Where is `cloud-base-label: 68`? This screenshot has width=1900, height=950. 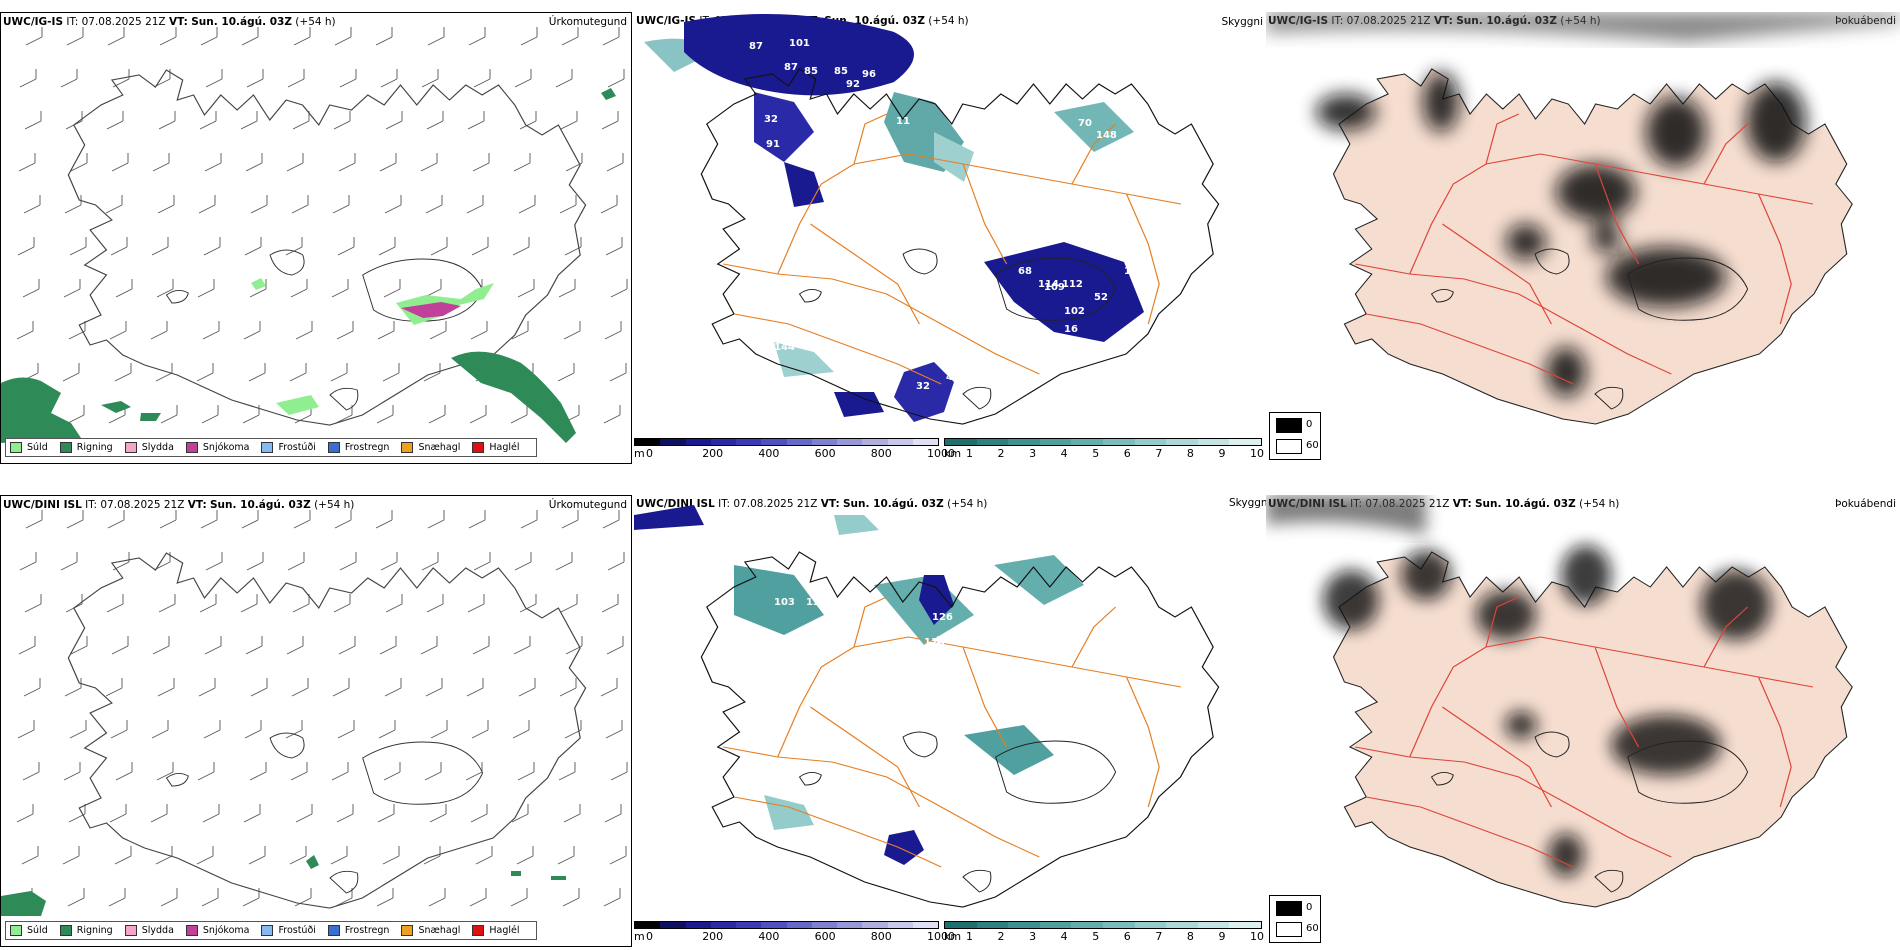
cloud-base-label: 68 is located at coordinates (1025, 271).